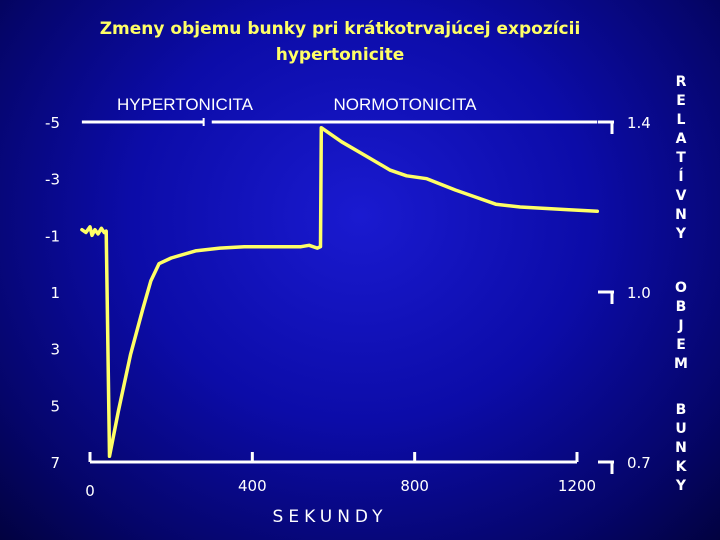 Image resolution: width=720 pixels, height=540 pixels. Describe the element at coordinates (681, 345) in the screenshot. I see `right-label-letter-2: E` at that location.